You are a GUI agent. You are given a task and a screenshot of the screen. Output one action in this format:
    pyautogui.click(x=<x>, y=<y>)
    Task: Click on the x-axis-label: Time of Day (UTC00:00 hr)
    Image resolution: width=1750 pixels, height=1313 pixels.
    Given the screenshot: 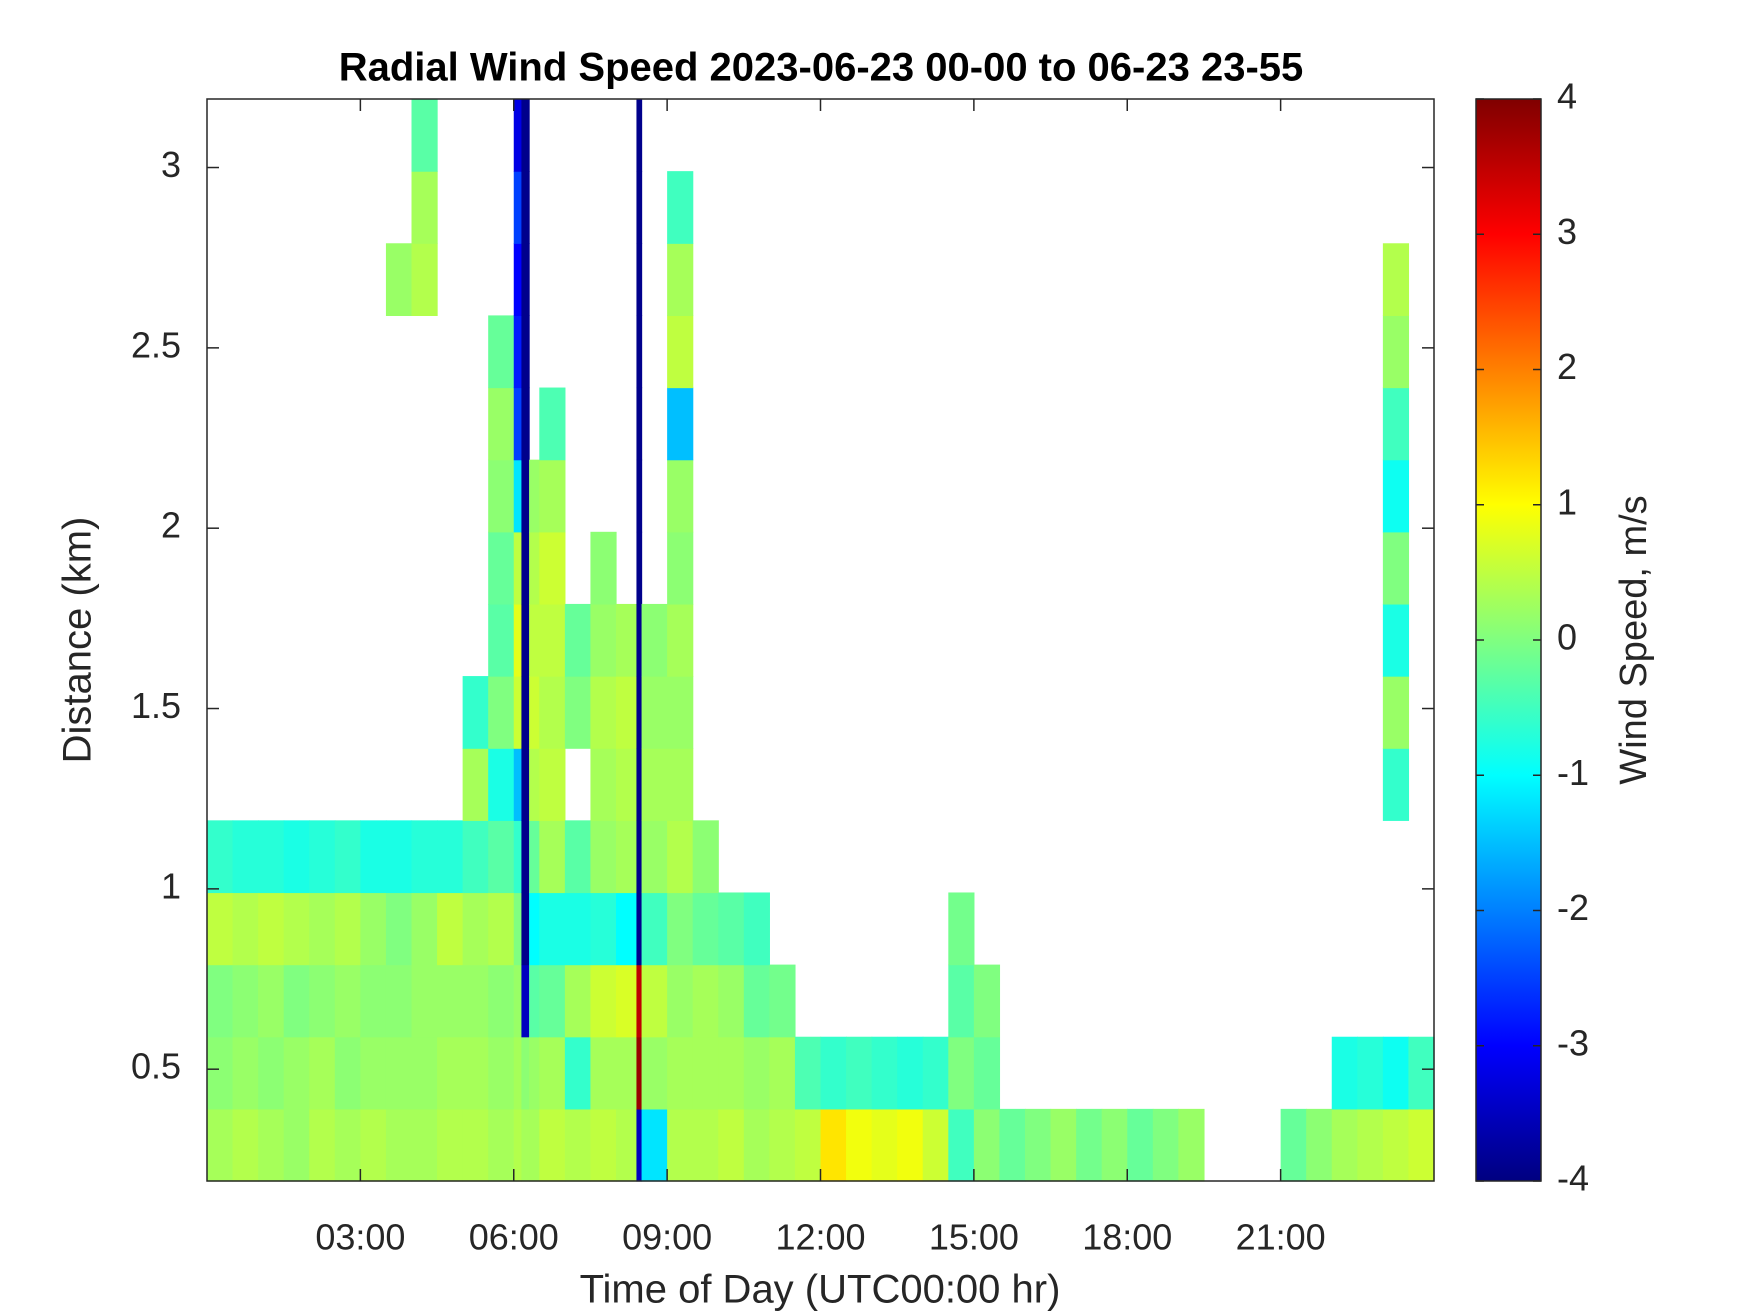 What is the action you would take?
    pyautogui.click(x=820, y=1290)
    